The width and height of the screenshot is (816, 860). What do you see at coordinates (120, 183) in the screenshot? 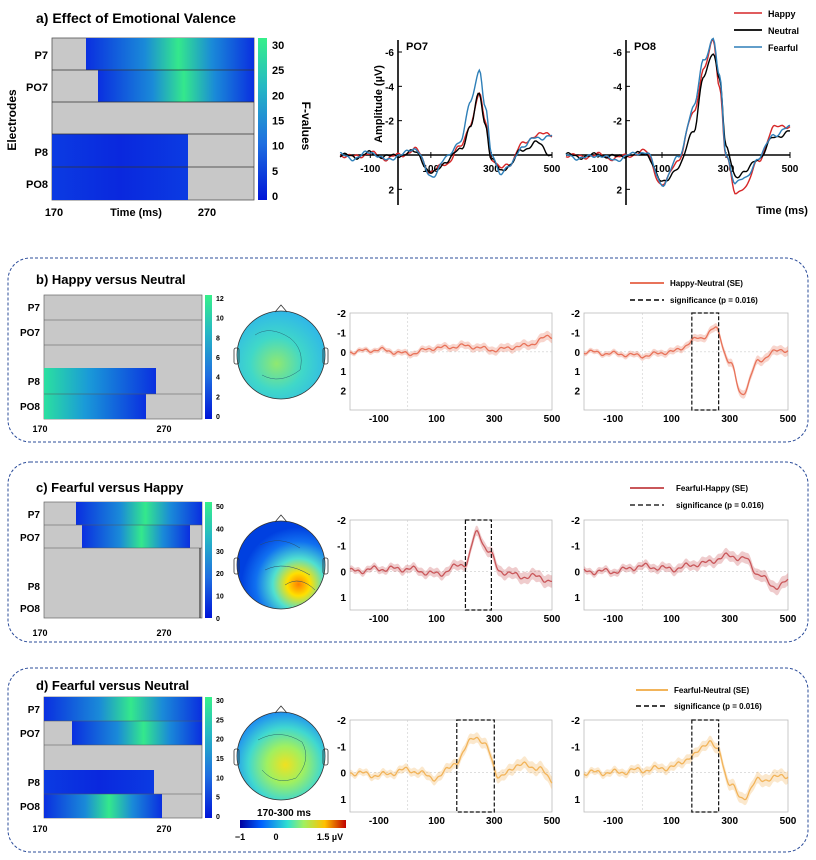
I see `heatmap-a-row-po8` at bounding box center [120, 183].